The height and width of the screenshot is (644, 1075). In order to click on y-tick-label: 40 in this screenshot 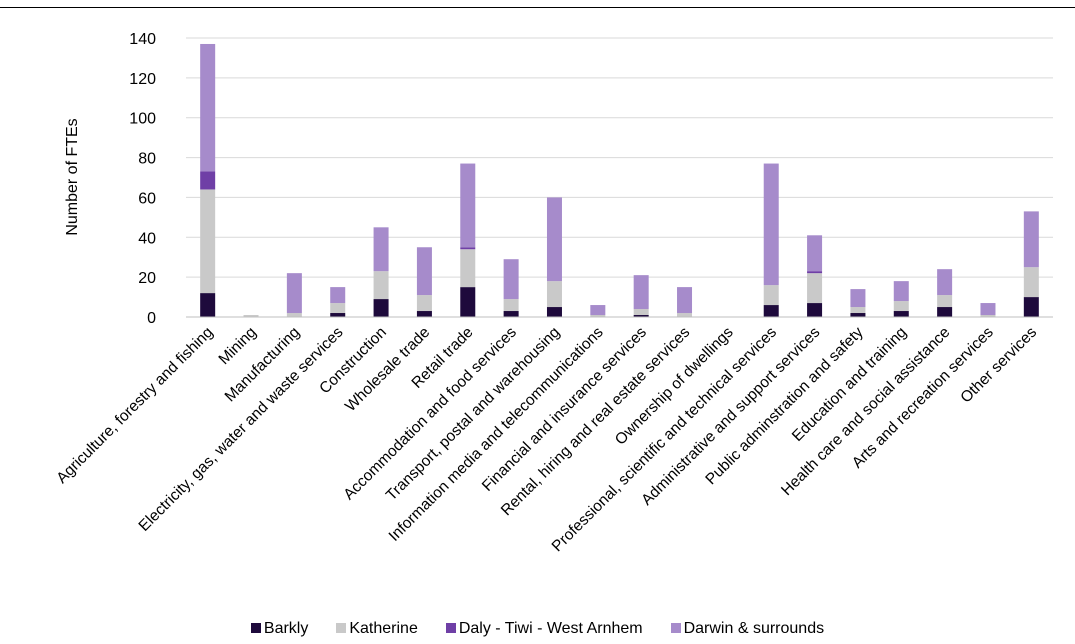, I will do `click(147, 238)`.